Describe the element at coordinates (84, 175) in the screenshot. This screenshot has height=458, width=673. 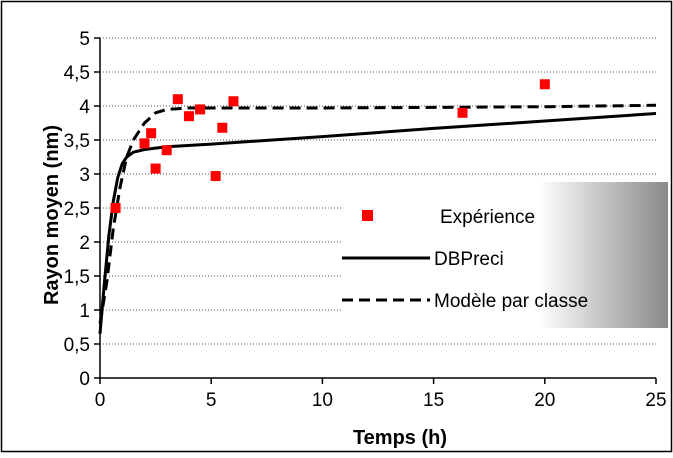
I see `y-tick-label: 3` at that location.